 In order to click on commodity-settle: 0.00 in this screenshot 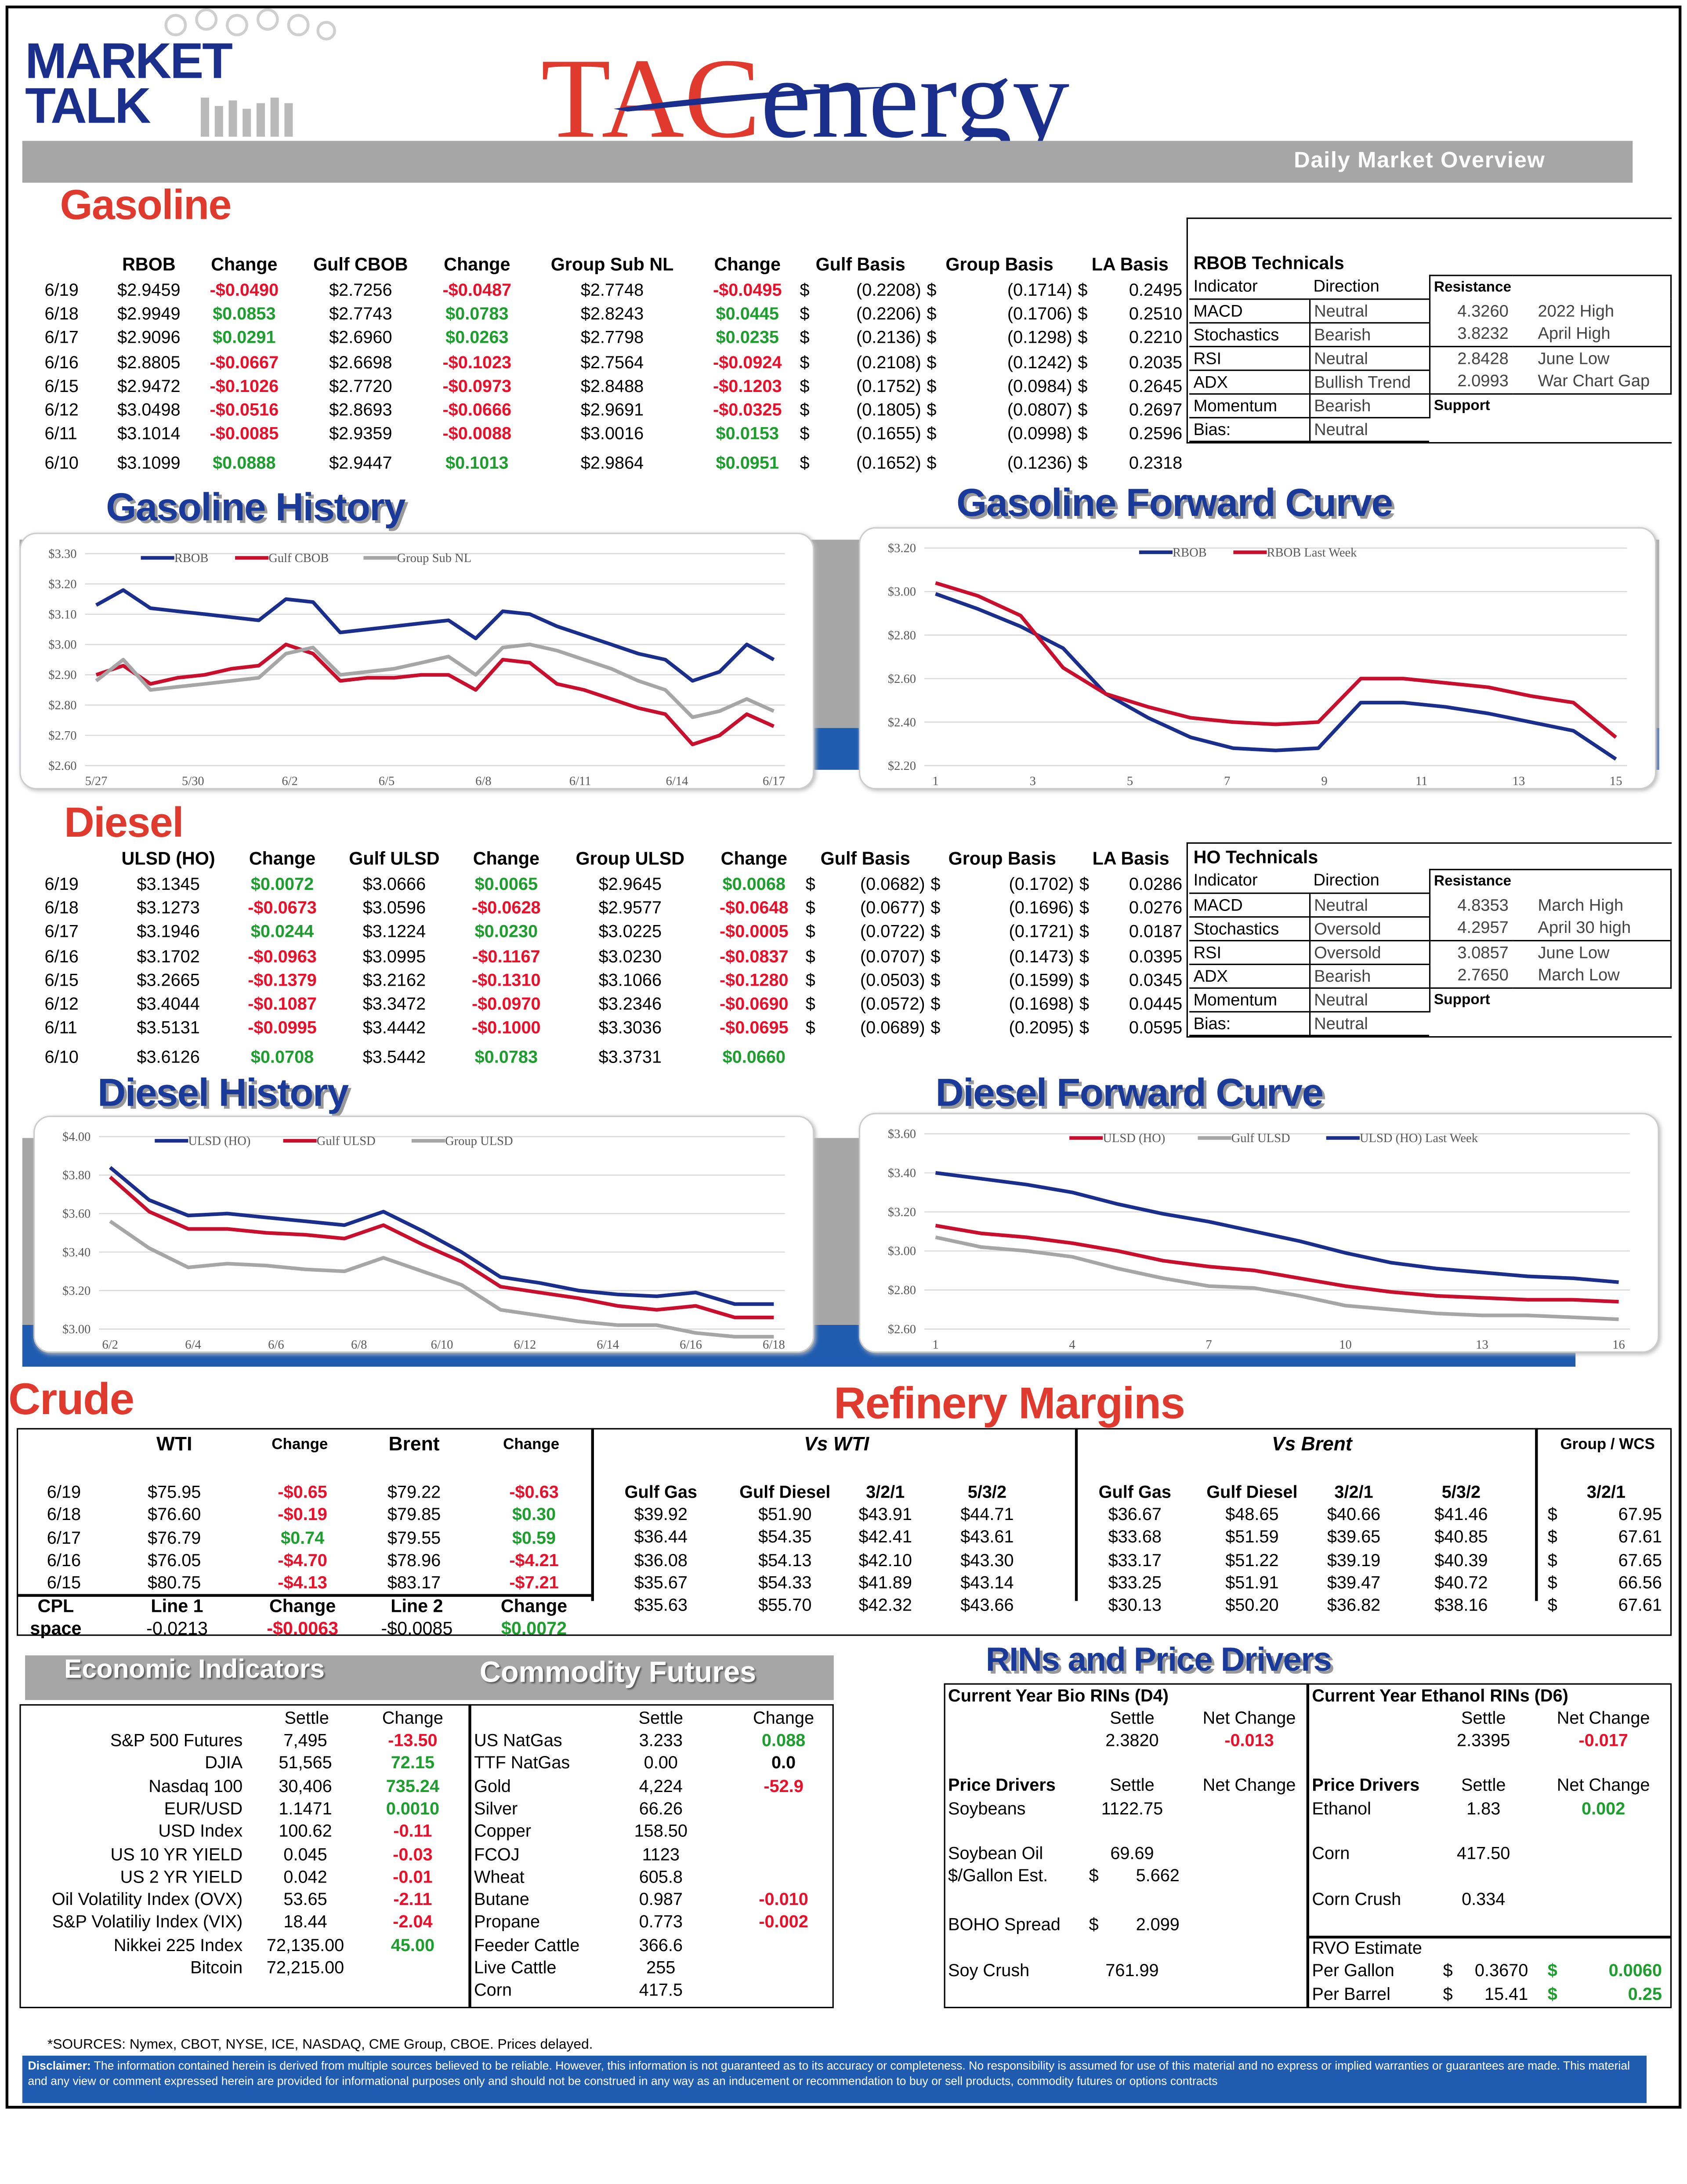, I will do `click(661, 1763)`.